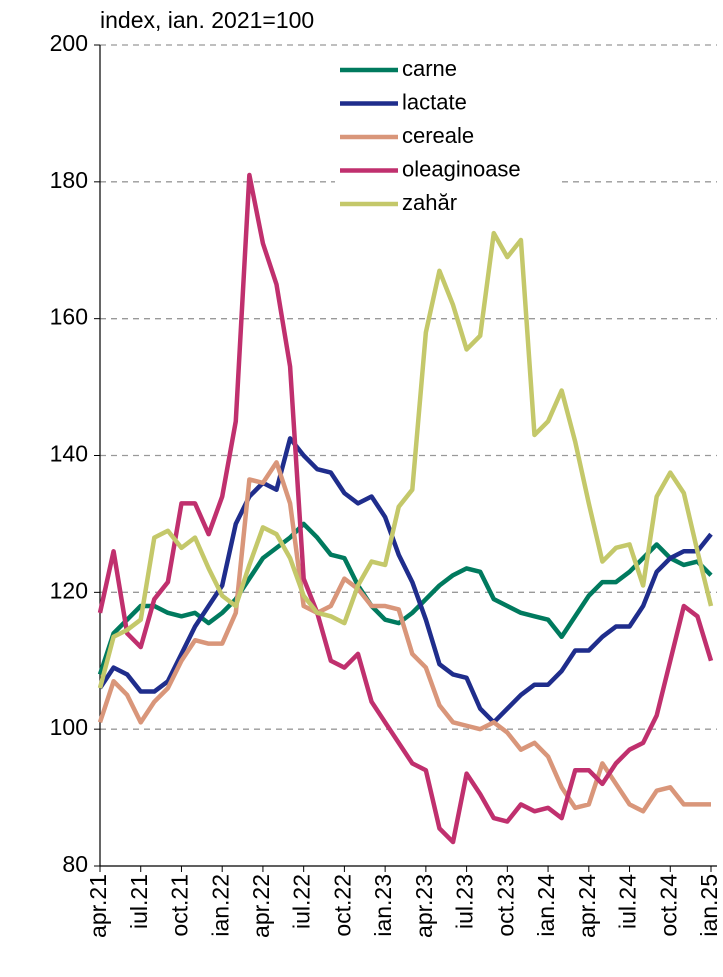 This screenshot has height=977, width=723. What do you see at coordinates (69, 590) in the screenshot?
I see `y-tick-label: 120` at bounding box center [69, 590].